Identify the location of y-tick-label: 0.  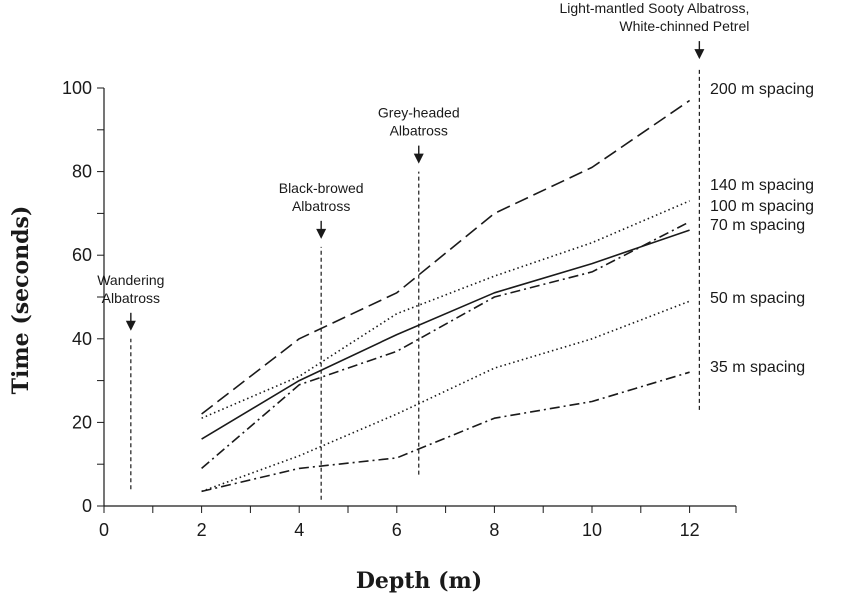
(87, 506).